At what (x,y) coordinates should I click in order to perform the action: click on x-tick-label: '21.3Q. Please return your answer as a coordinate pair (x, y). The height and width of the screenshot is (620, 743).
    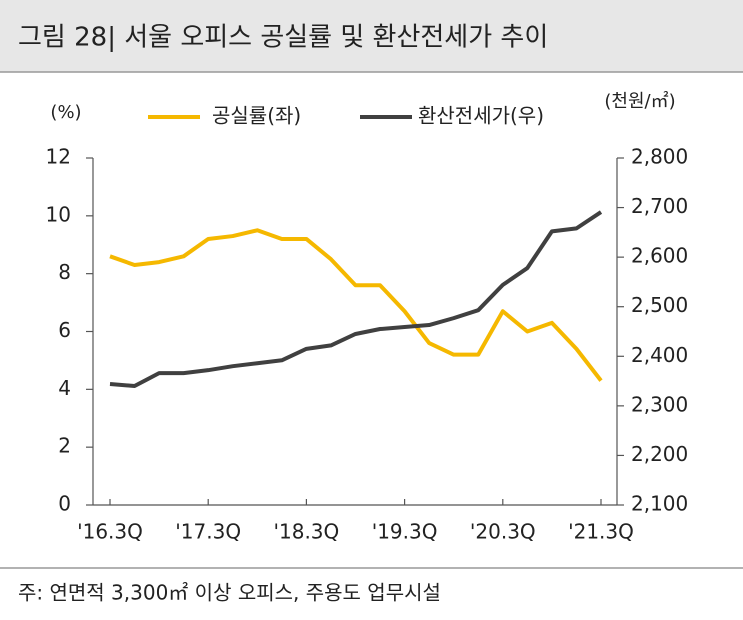
    Looking at the image, I should click on (601, 532).